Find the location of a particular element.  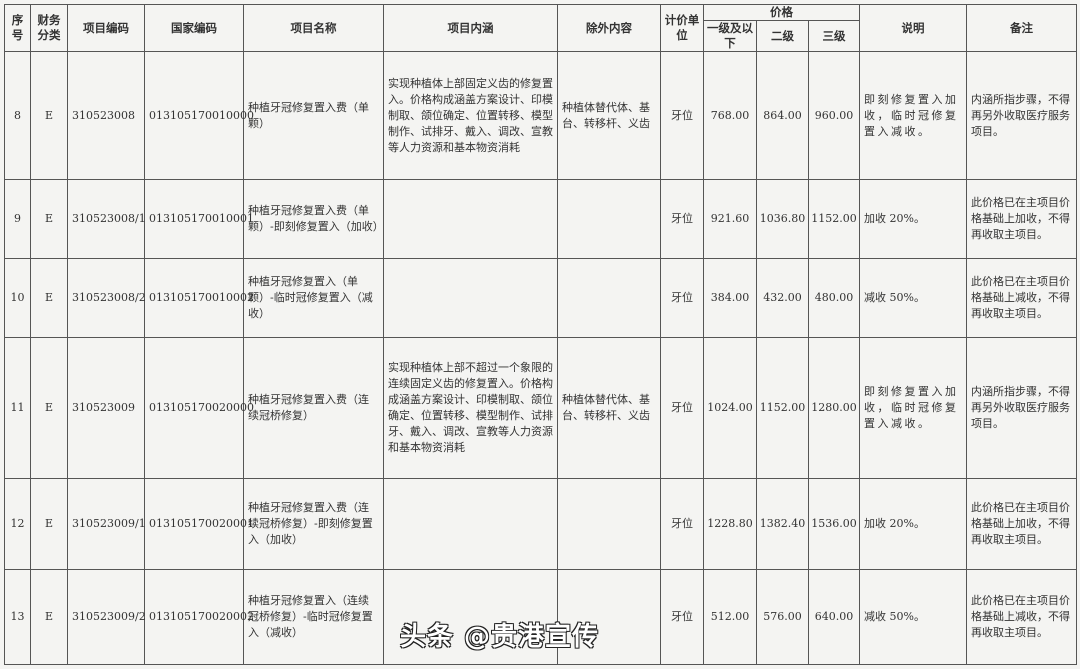

cell-item-name: 种植牙冠修复置入费（连续冠桥修复）-即刻修复置入（加收） is located at coordinates (313, 524).